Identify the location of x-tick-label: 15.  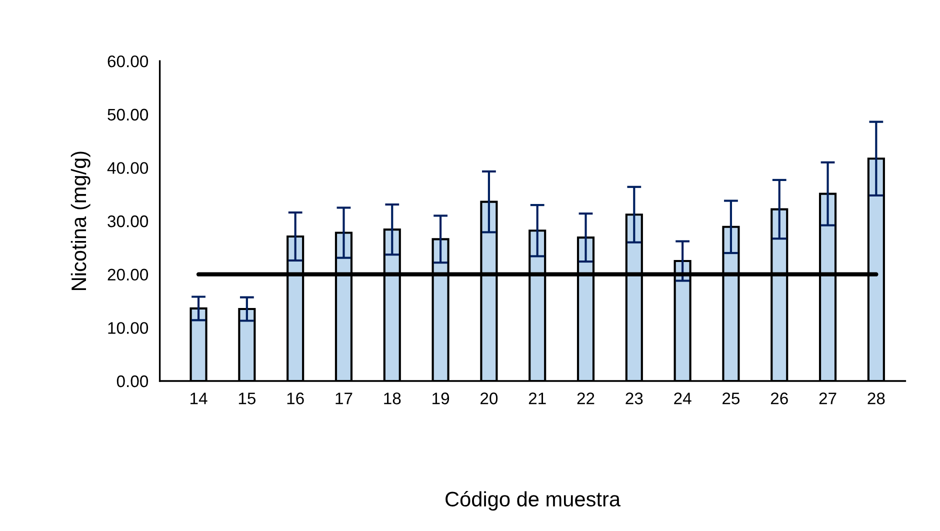
(247, 398).